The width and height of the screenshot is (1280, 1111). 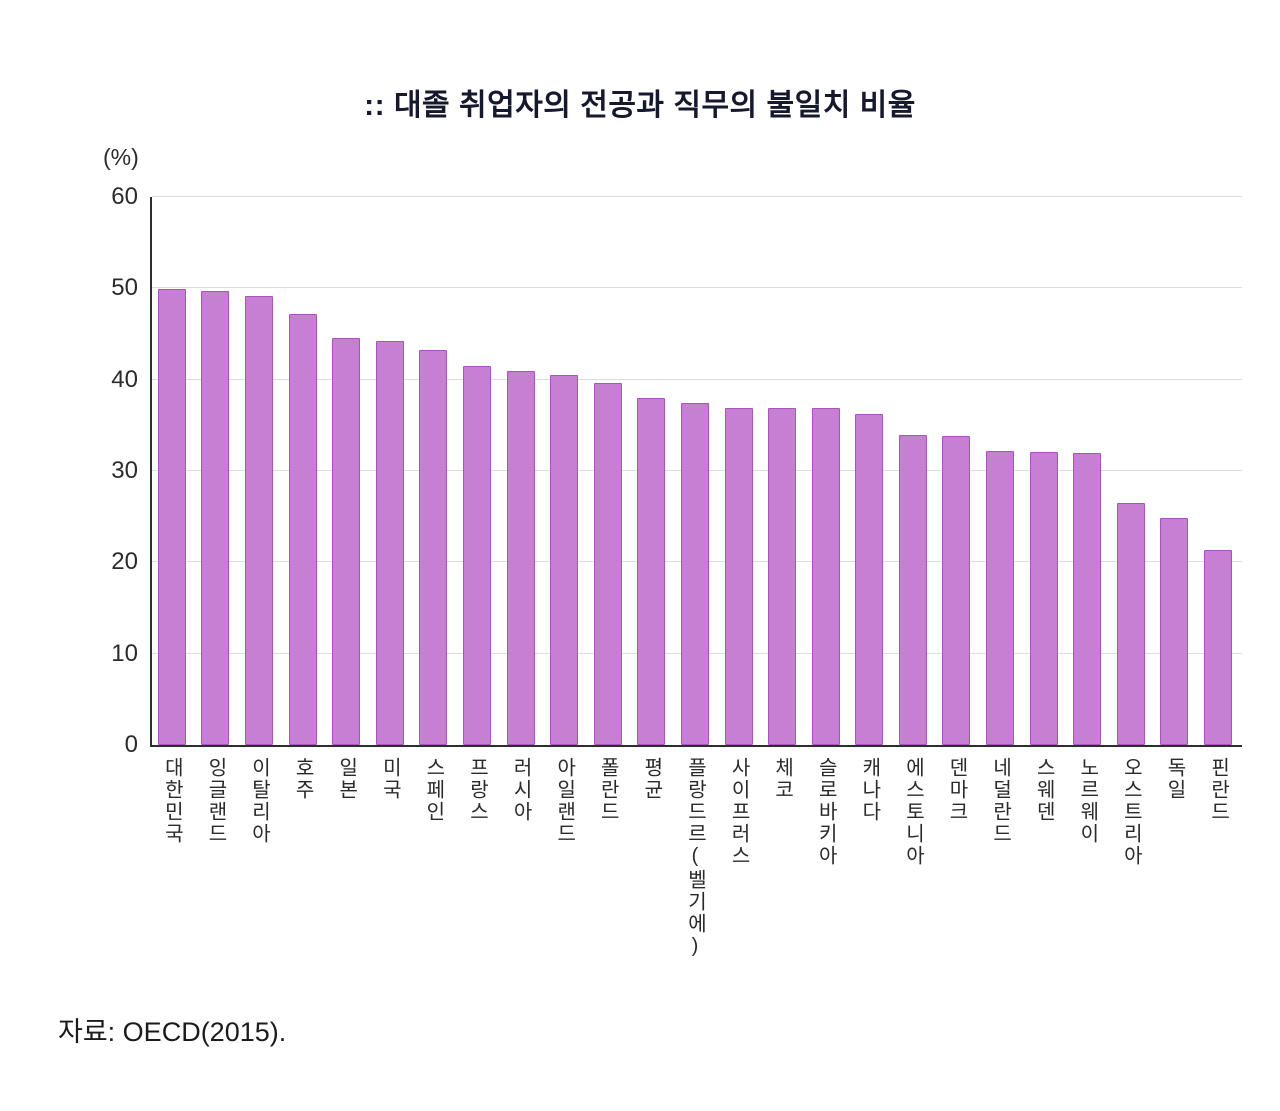 What do you see at coordinates (172, 1032) in the screenshot?
I see `source-note: 자료: OECD(2015).` at bounding box center [172, 1032].